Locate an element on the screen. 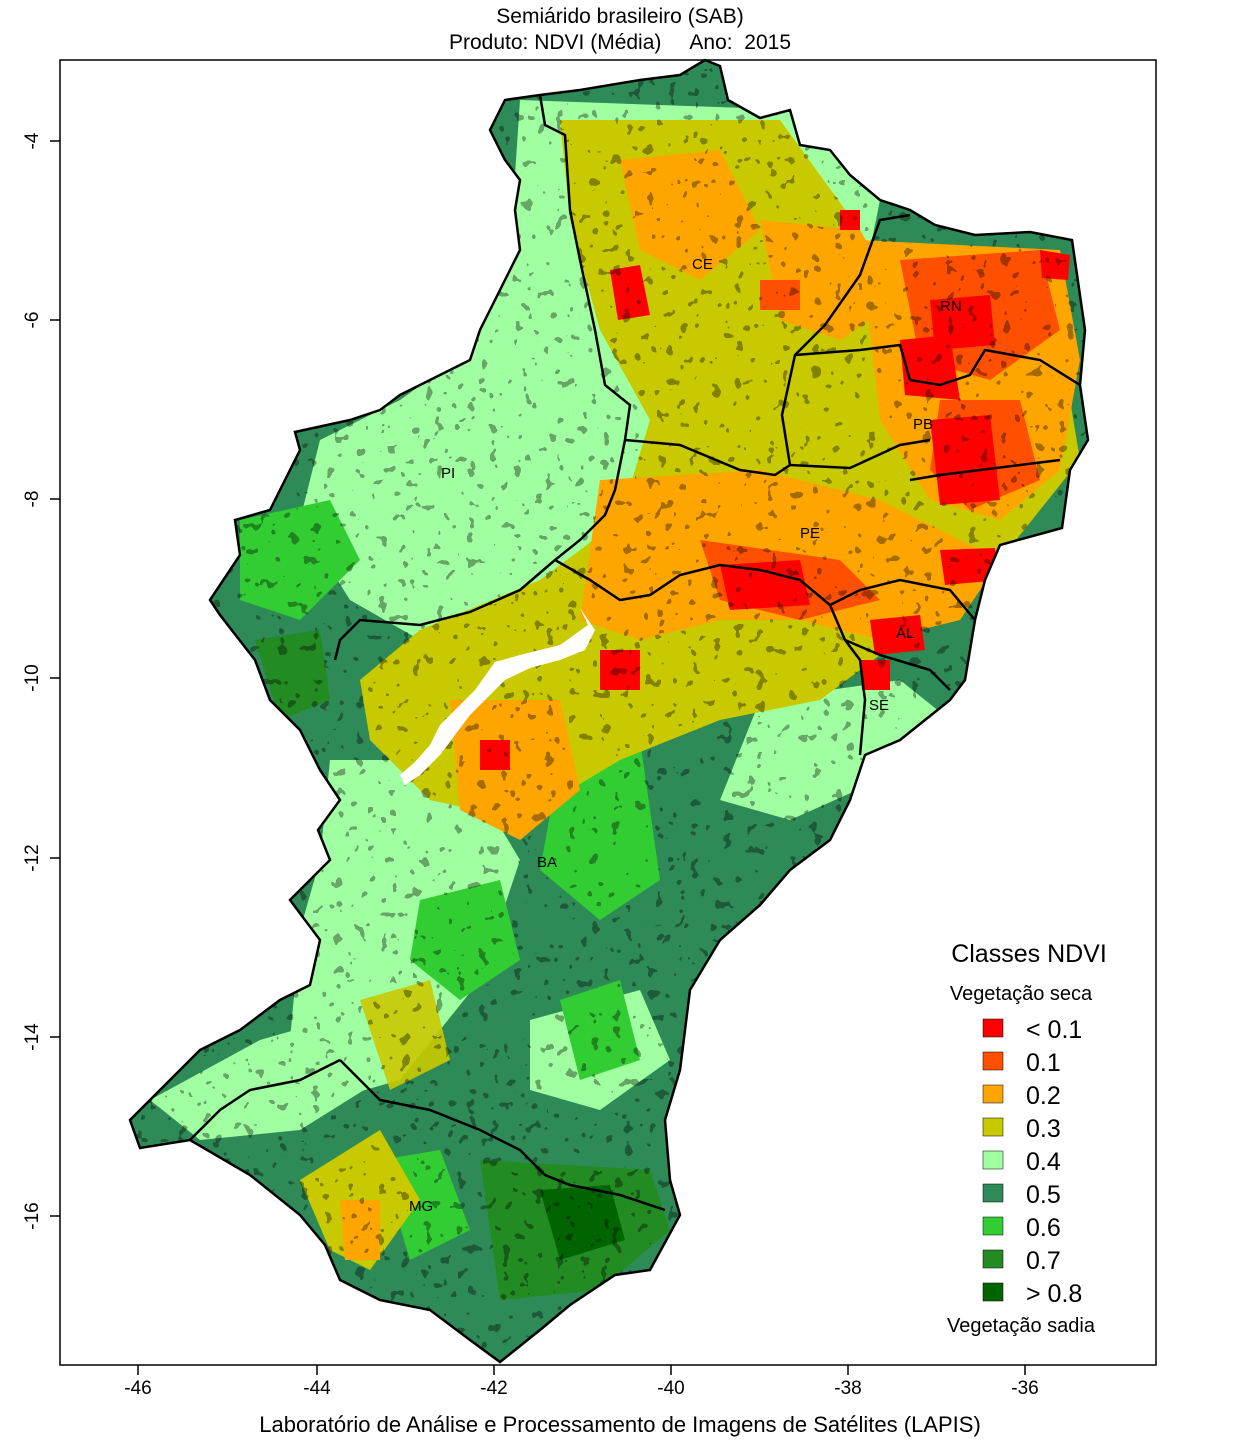  state-label-ce: CE is located at coordinates (702, 264).